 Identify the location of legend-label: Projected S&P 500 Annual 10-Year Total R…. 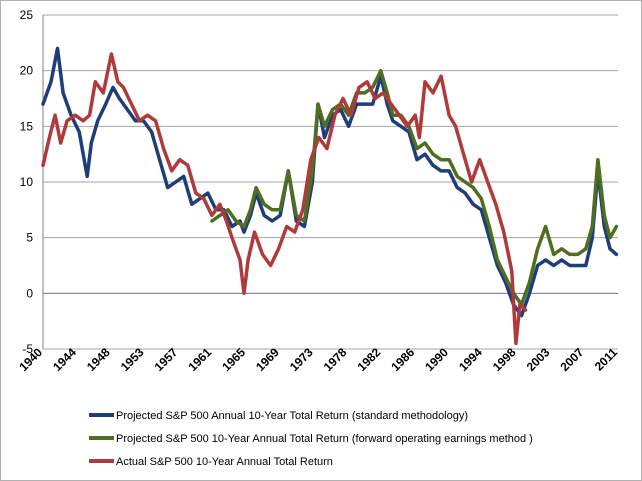
(292, 416).